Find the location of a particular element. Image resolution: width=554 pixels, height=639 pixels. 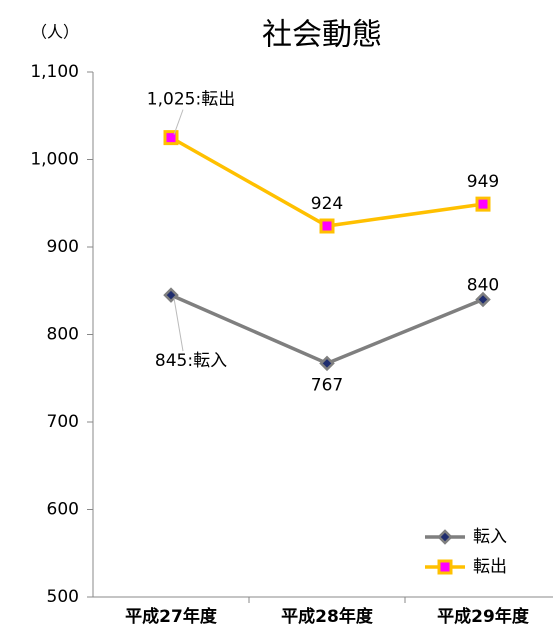

data-label: 1,025:転出 is located at coordinates (191, 100).